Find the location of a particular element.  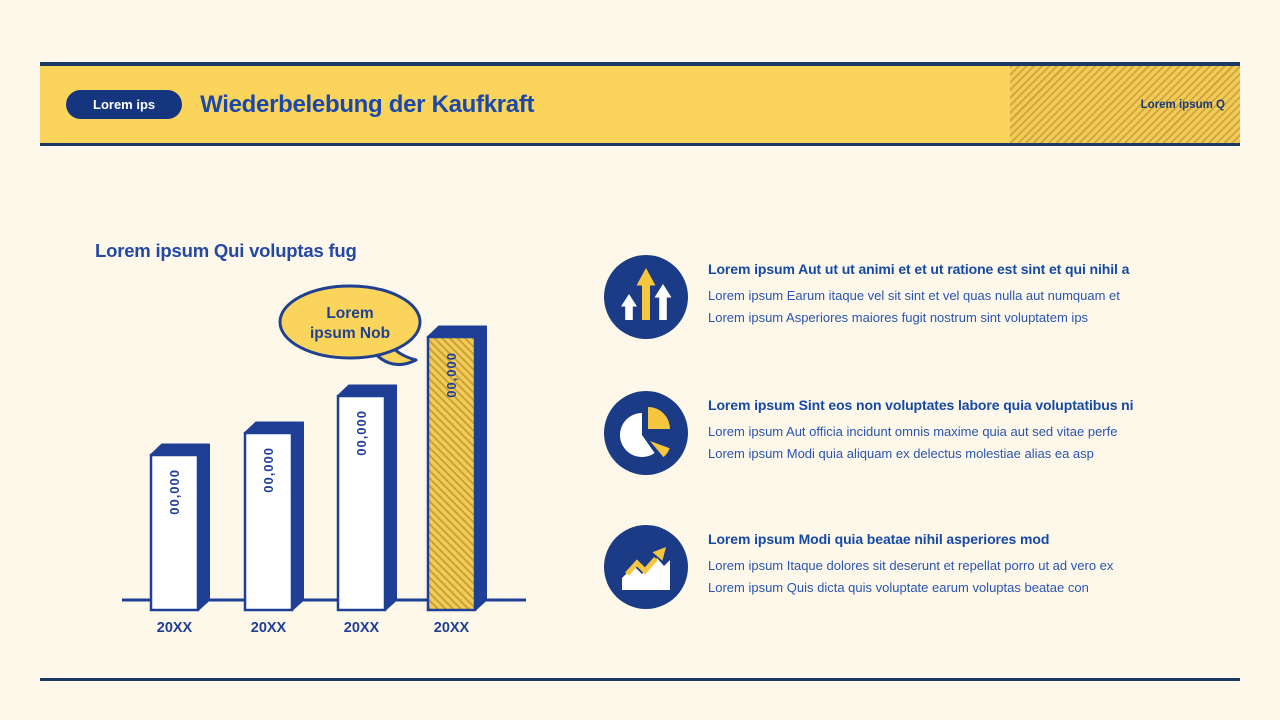

header-badge: Lorem ips is located at coordinates (124, 104).